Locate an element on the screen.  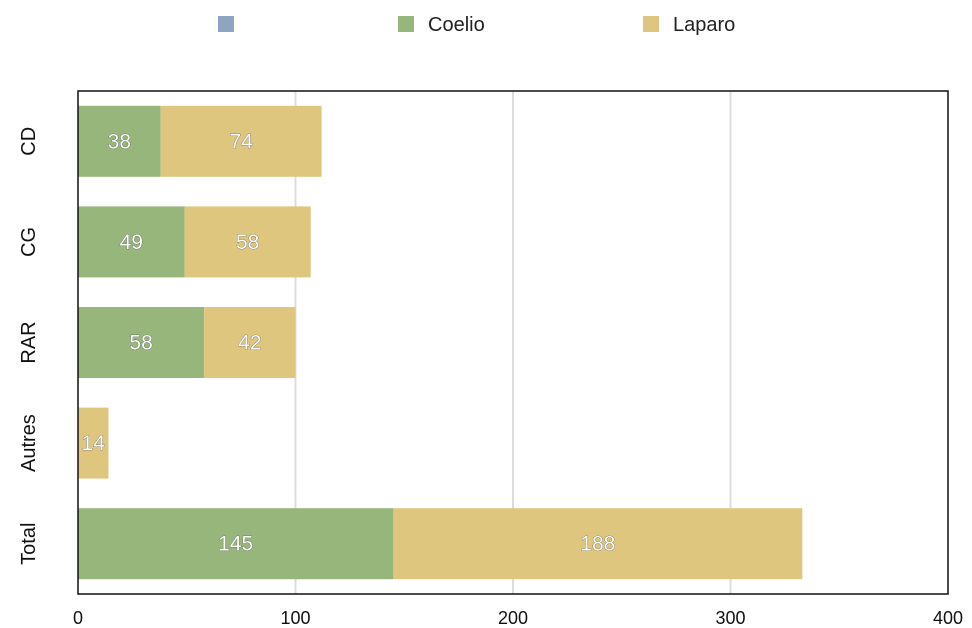
x-tick-label: 400 is located at coordinates (948, 618).